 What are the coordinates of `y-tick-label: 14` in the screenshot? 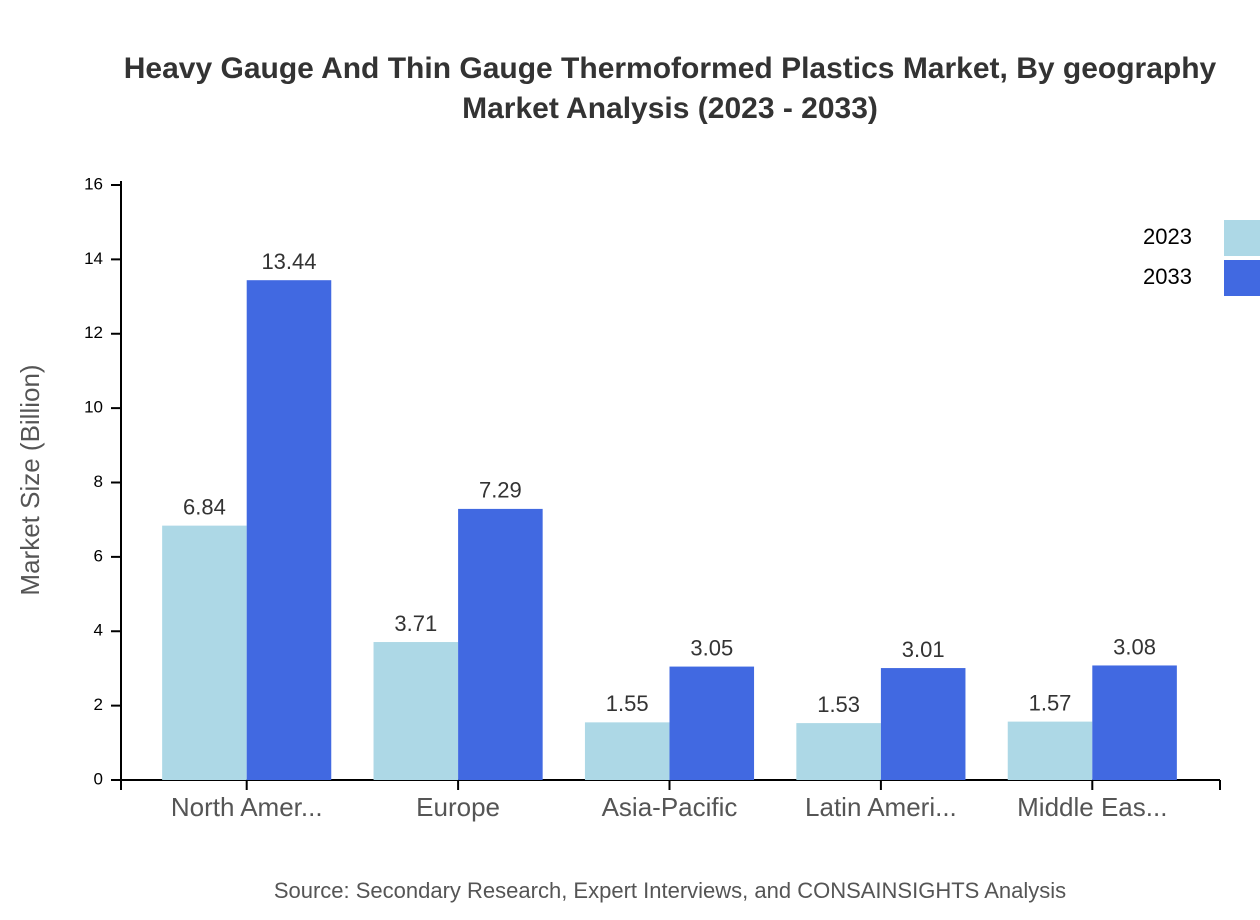 It's located at (93, 258).